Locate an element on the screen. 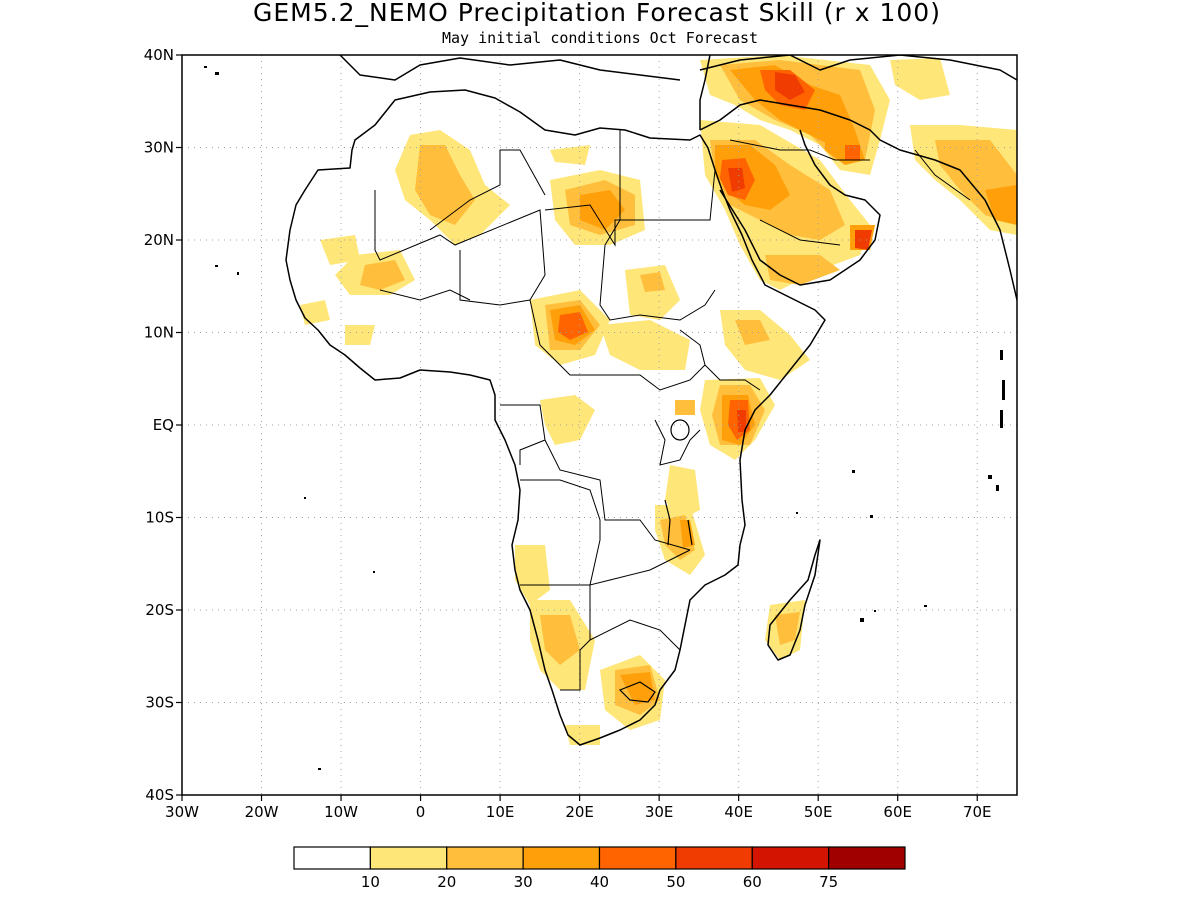 The height and width of the screenshot is (900, 1200). lon-tick-label: 20W is located at coordinates (262, 812).